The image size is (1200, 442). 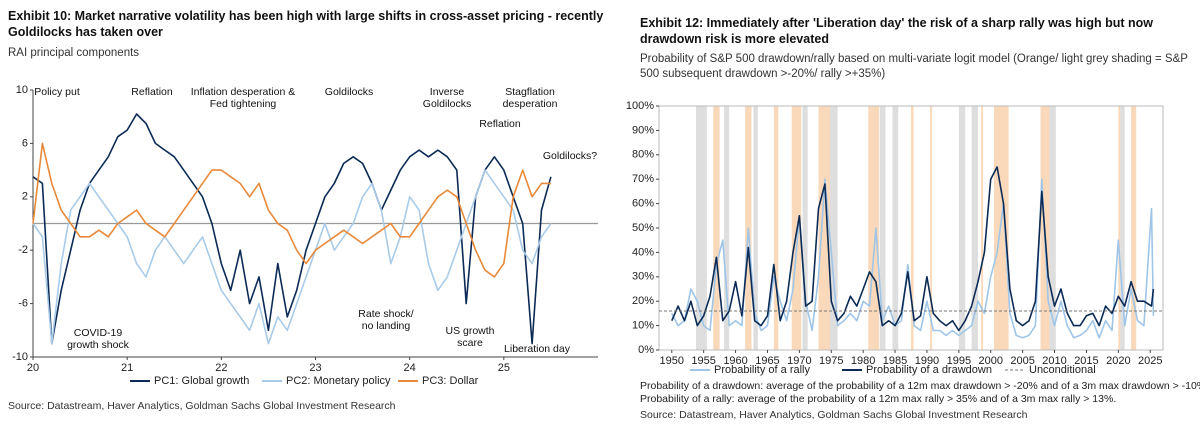 I want to click on legend-label: PC2: Monetary policy, so click(x=338, y=381).